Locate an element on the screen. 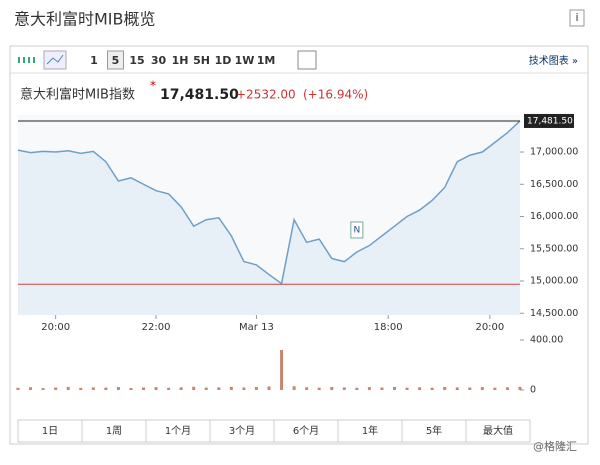 The image size is (600, 465). range-tab-label: 3个月 is located at coordinates (242, 431).